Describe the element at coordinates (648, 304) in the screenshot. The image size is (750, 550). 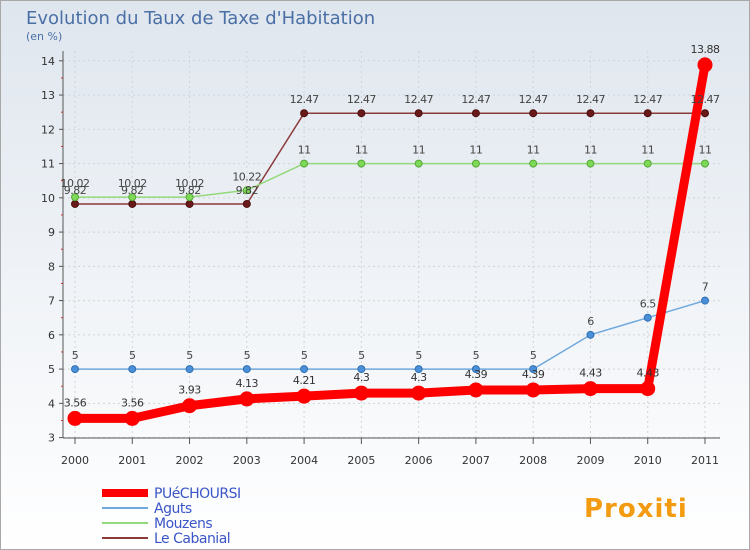
I see `data-label-aguts: 6.5` at that location.